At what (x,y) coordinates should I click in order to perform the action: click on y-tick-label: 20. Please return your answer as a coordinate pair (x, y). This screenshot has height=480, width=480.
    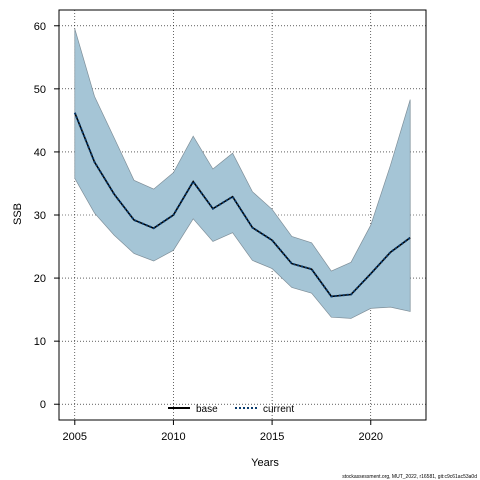
    Looking at the image, I should click on (40, 279).